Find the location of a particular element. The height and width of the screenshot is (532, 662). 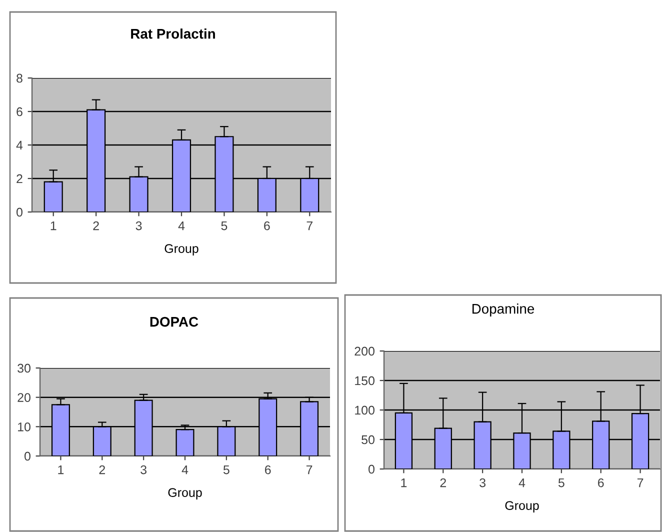

y-tick-label: 150 is located at coordinates (364, 381).